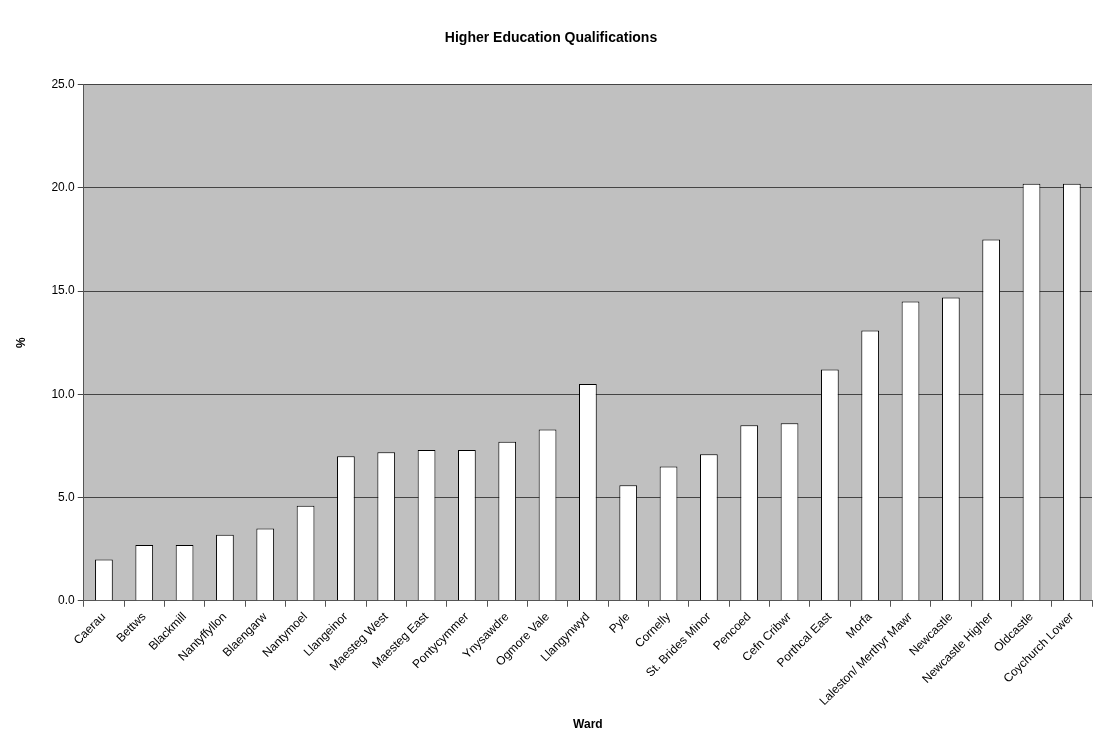  What do you see at coordinates (63, 290) in the screenshot?
I see `y-tick-label: 15.0` at bounding box center [63, 290].